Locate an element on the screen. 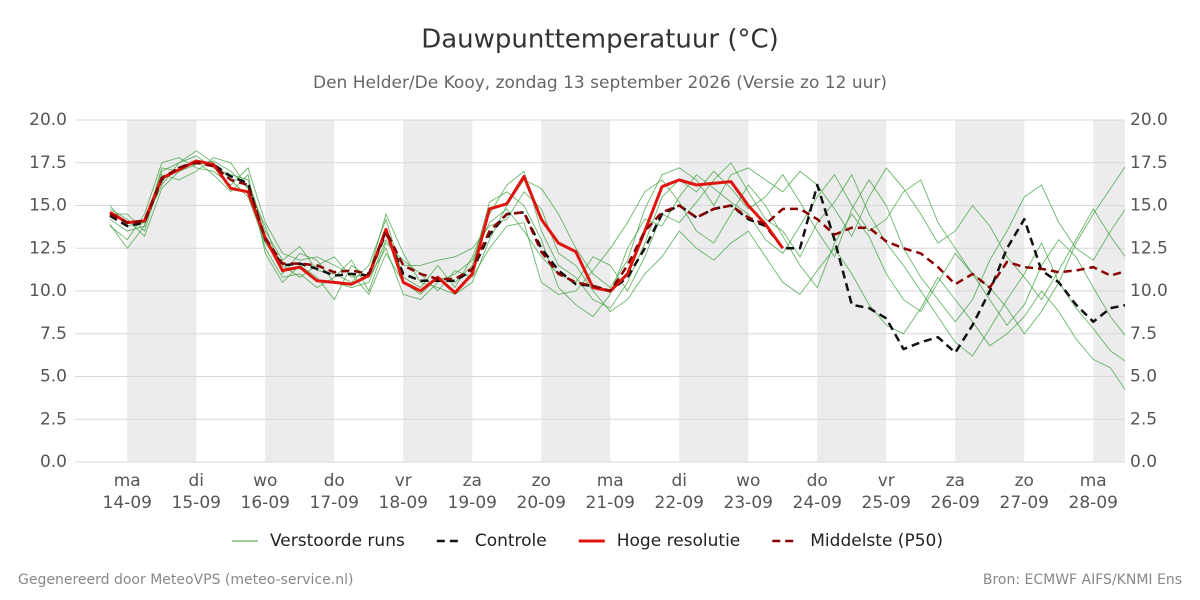 The height and width of the screenshot is (600, 1200). y-tick-label: 7.5 is located at coordinates (53, 334).